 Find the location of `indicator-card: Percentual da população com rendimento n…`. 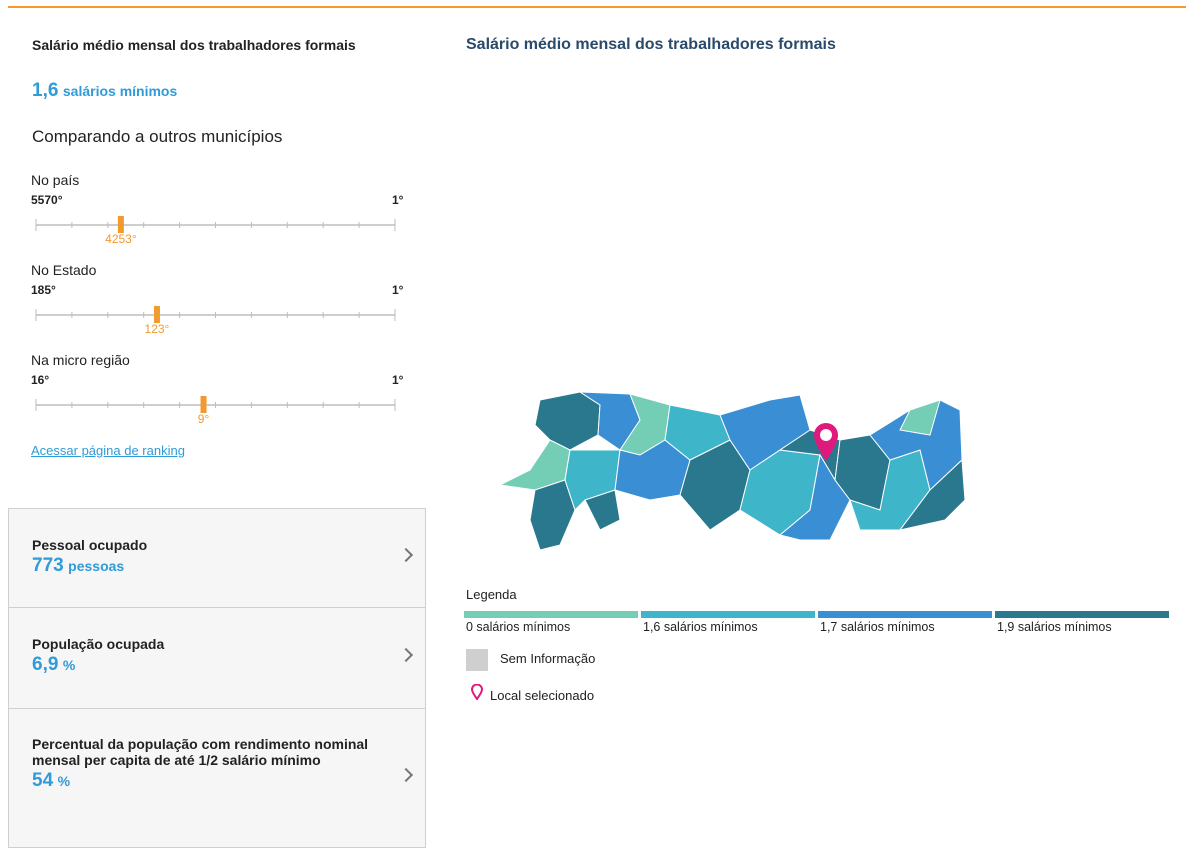

indicator-card: Percentual da população com rendimento n… is located at coordinates (217, 778).